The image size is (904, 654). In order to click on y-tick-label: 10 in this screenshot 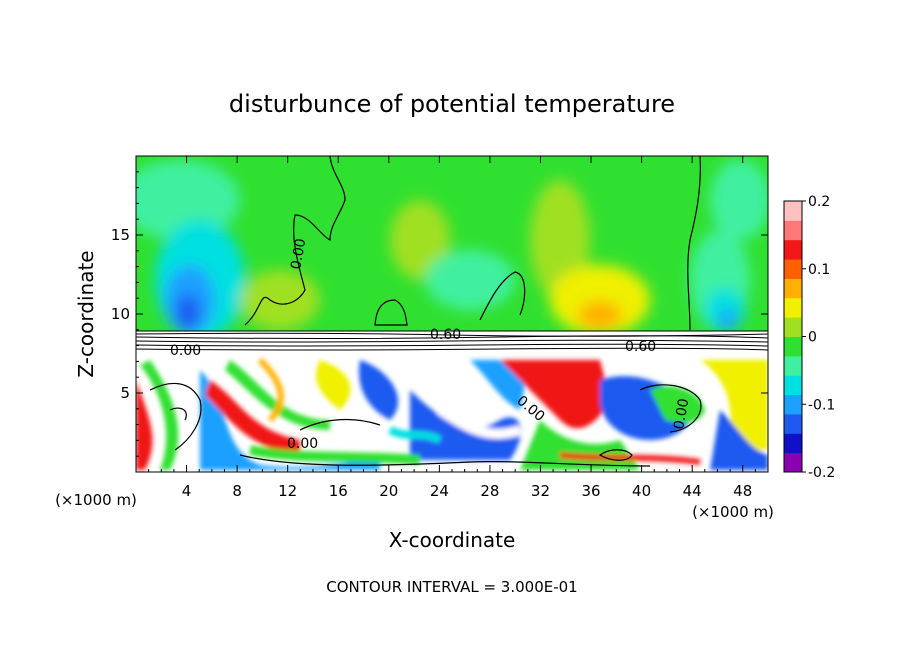, I will do `click(120, 314)`.